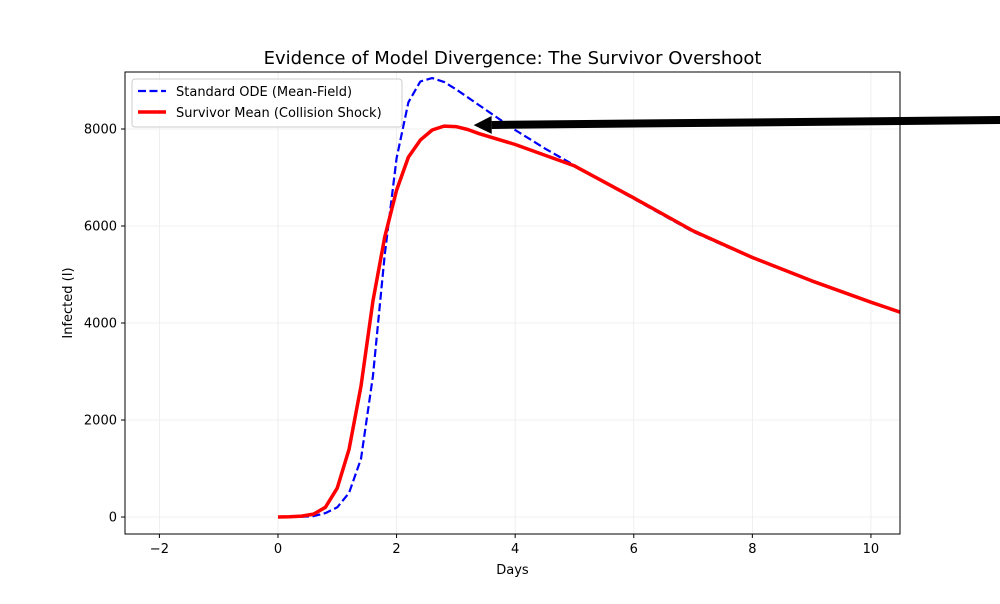 Image resolution: width=1000 pixels, height=604 pixels. Describe the element at coordinates (264, 92) in the screenshot. I see `legend-label-ode: Standard ODE (Mean-Field)` at that location.